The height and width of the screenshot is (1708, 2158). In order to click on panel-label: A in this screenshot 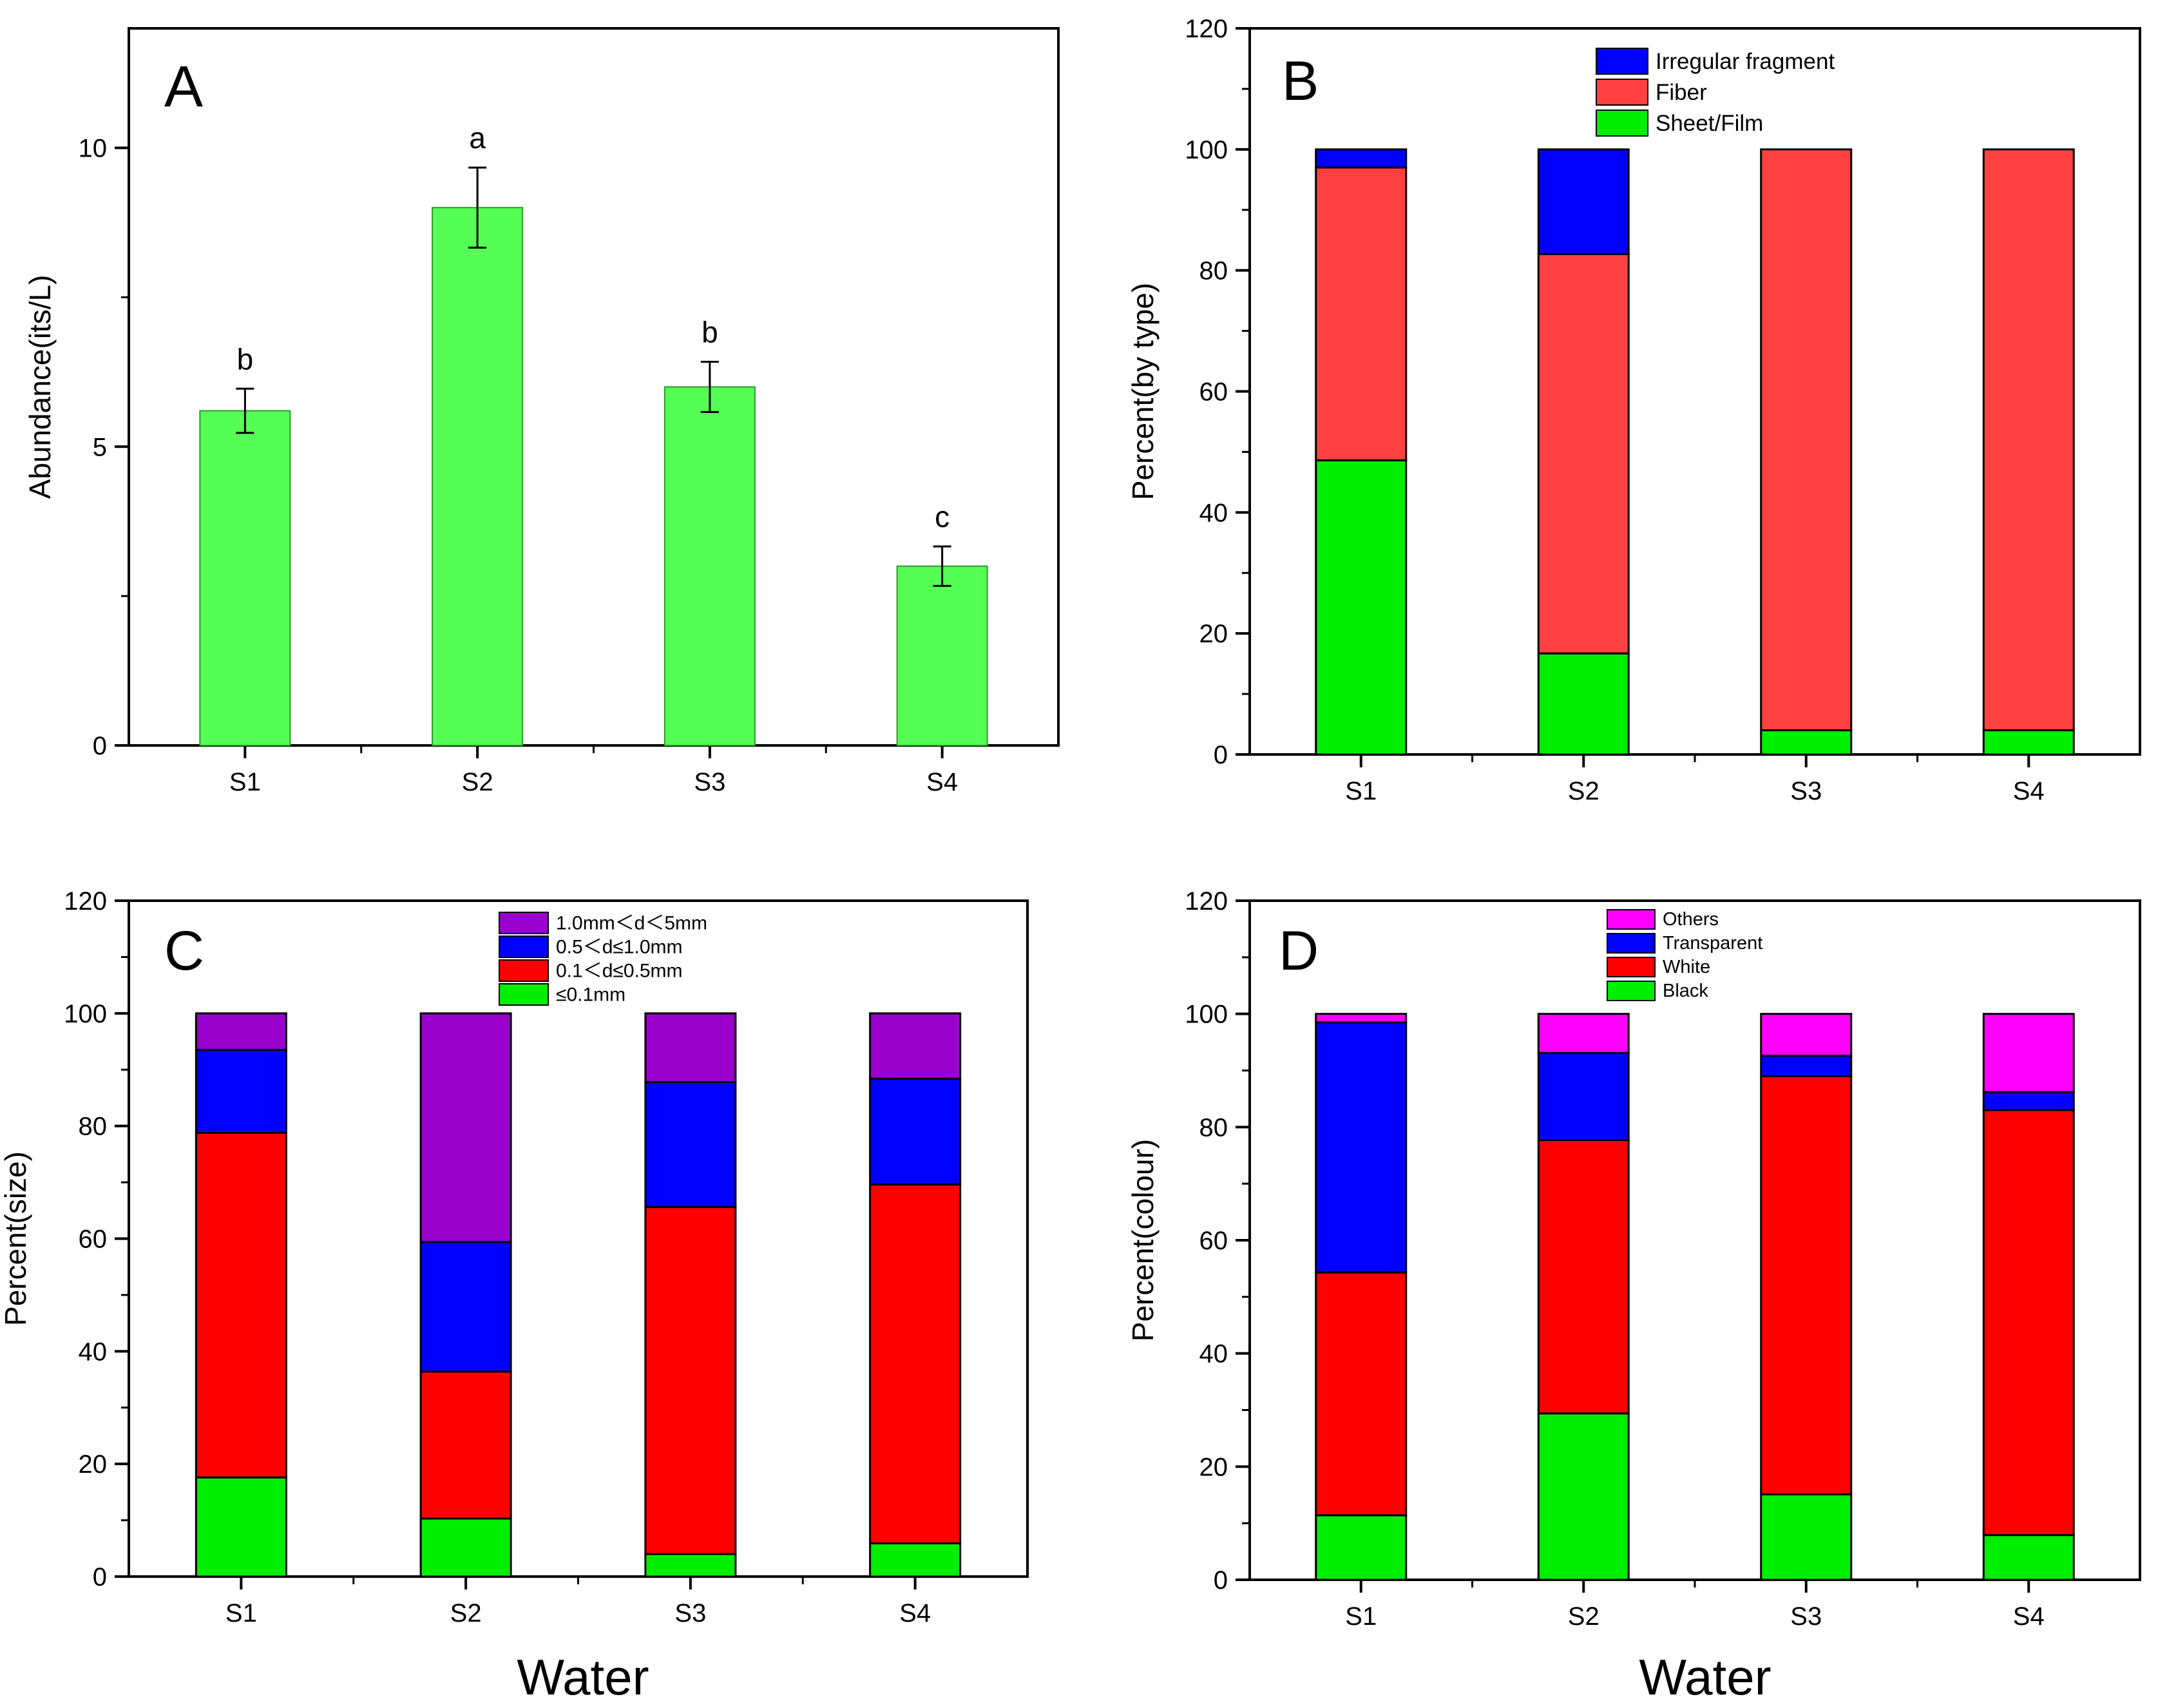, I will do `click(183, 87)`.